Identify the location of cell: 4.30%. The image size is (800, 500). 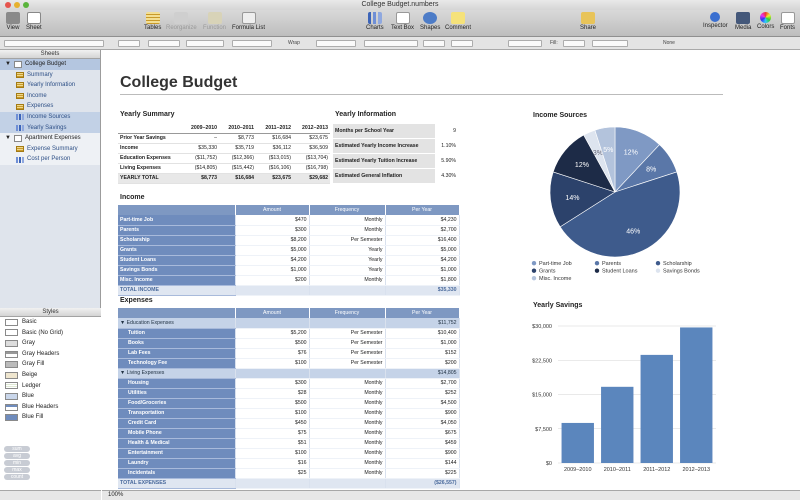
(446, 176).